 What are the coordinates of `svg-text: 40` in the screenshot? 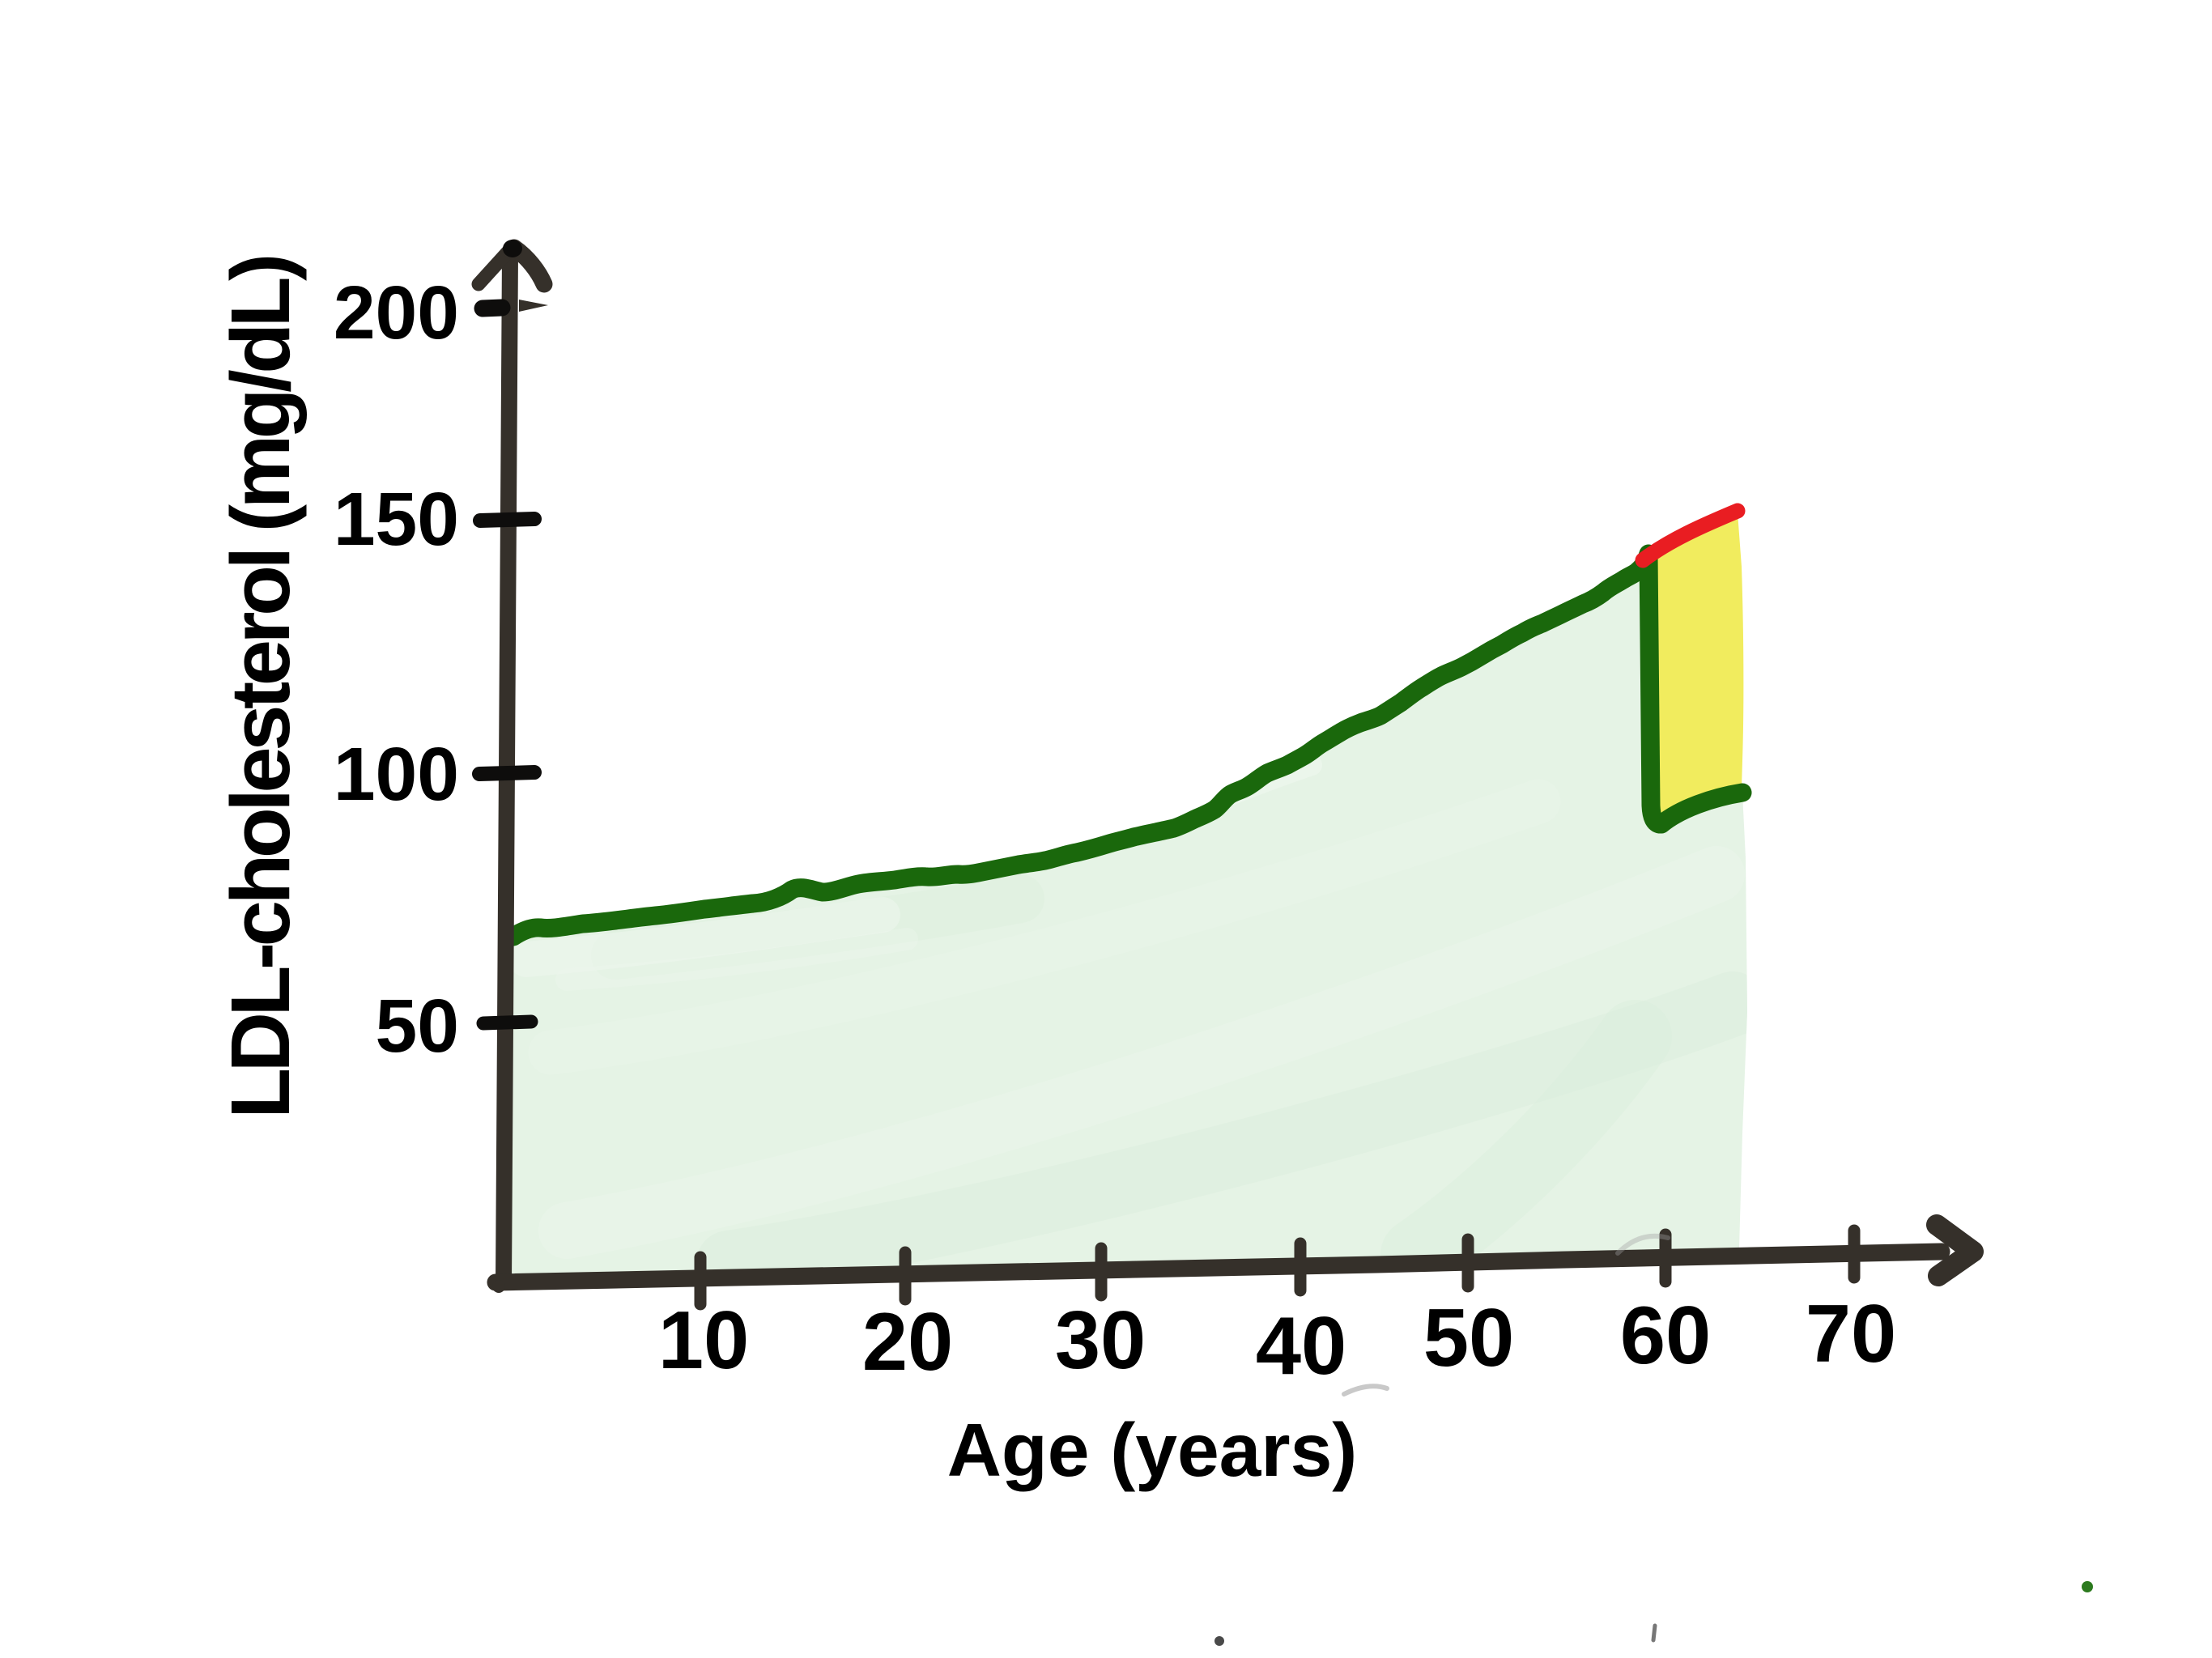 It's located at (1301, 1346).